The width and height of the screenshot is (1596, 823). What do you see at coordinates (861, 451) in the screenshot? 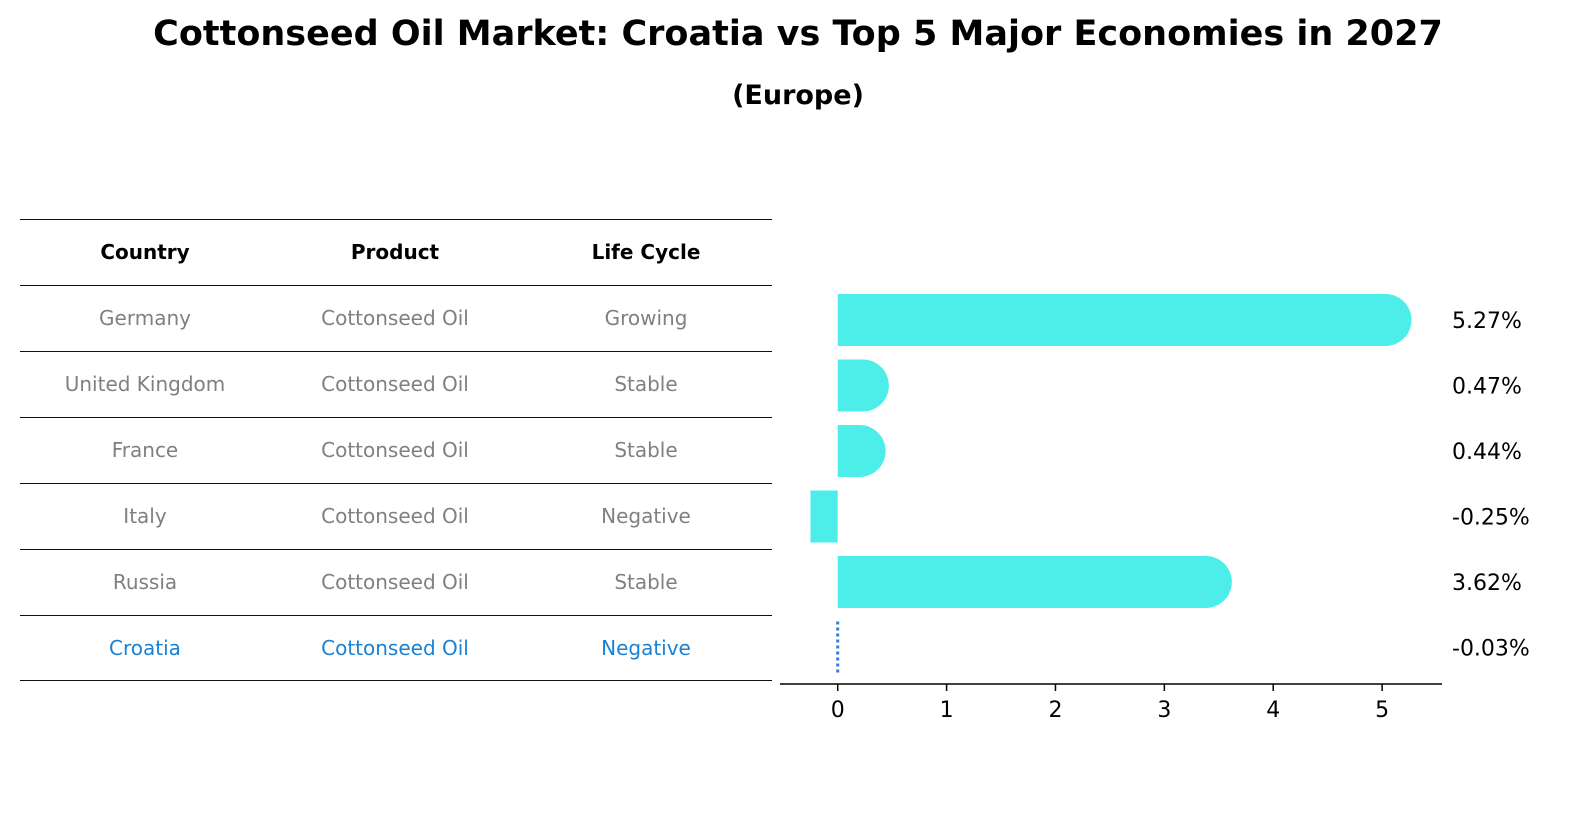
I see `bar-france` at bounding box center [861, 451].